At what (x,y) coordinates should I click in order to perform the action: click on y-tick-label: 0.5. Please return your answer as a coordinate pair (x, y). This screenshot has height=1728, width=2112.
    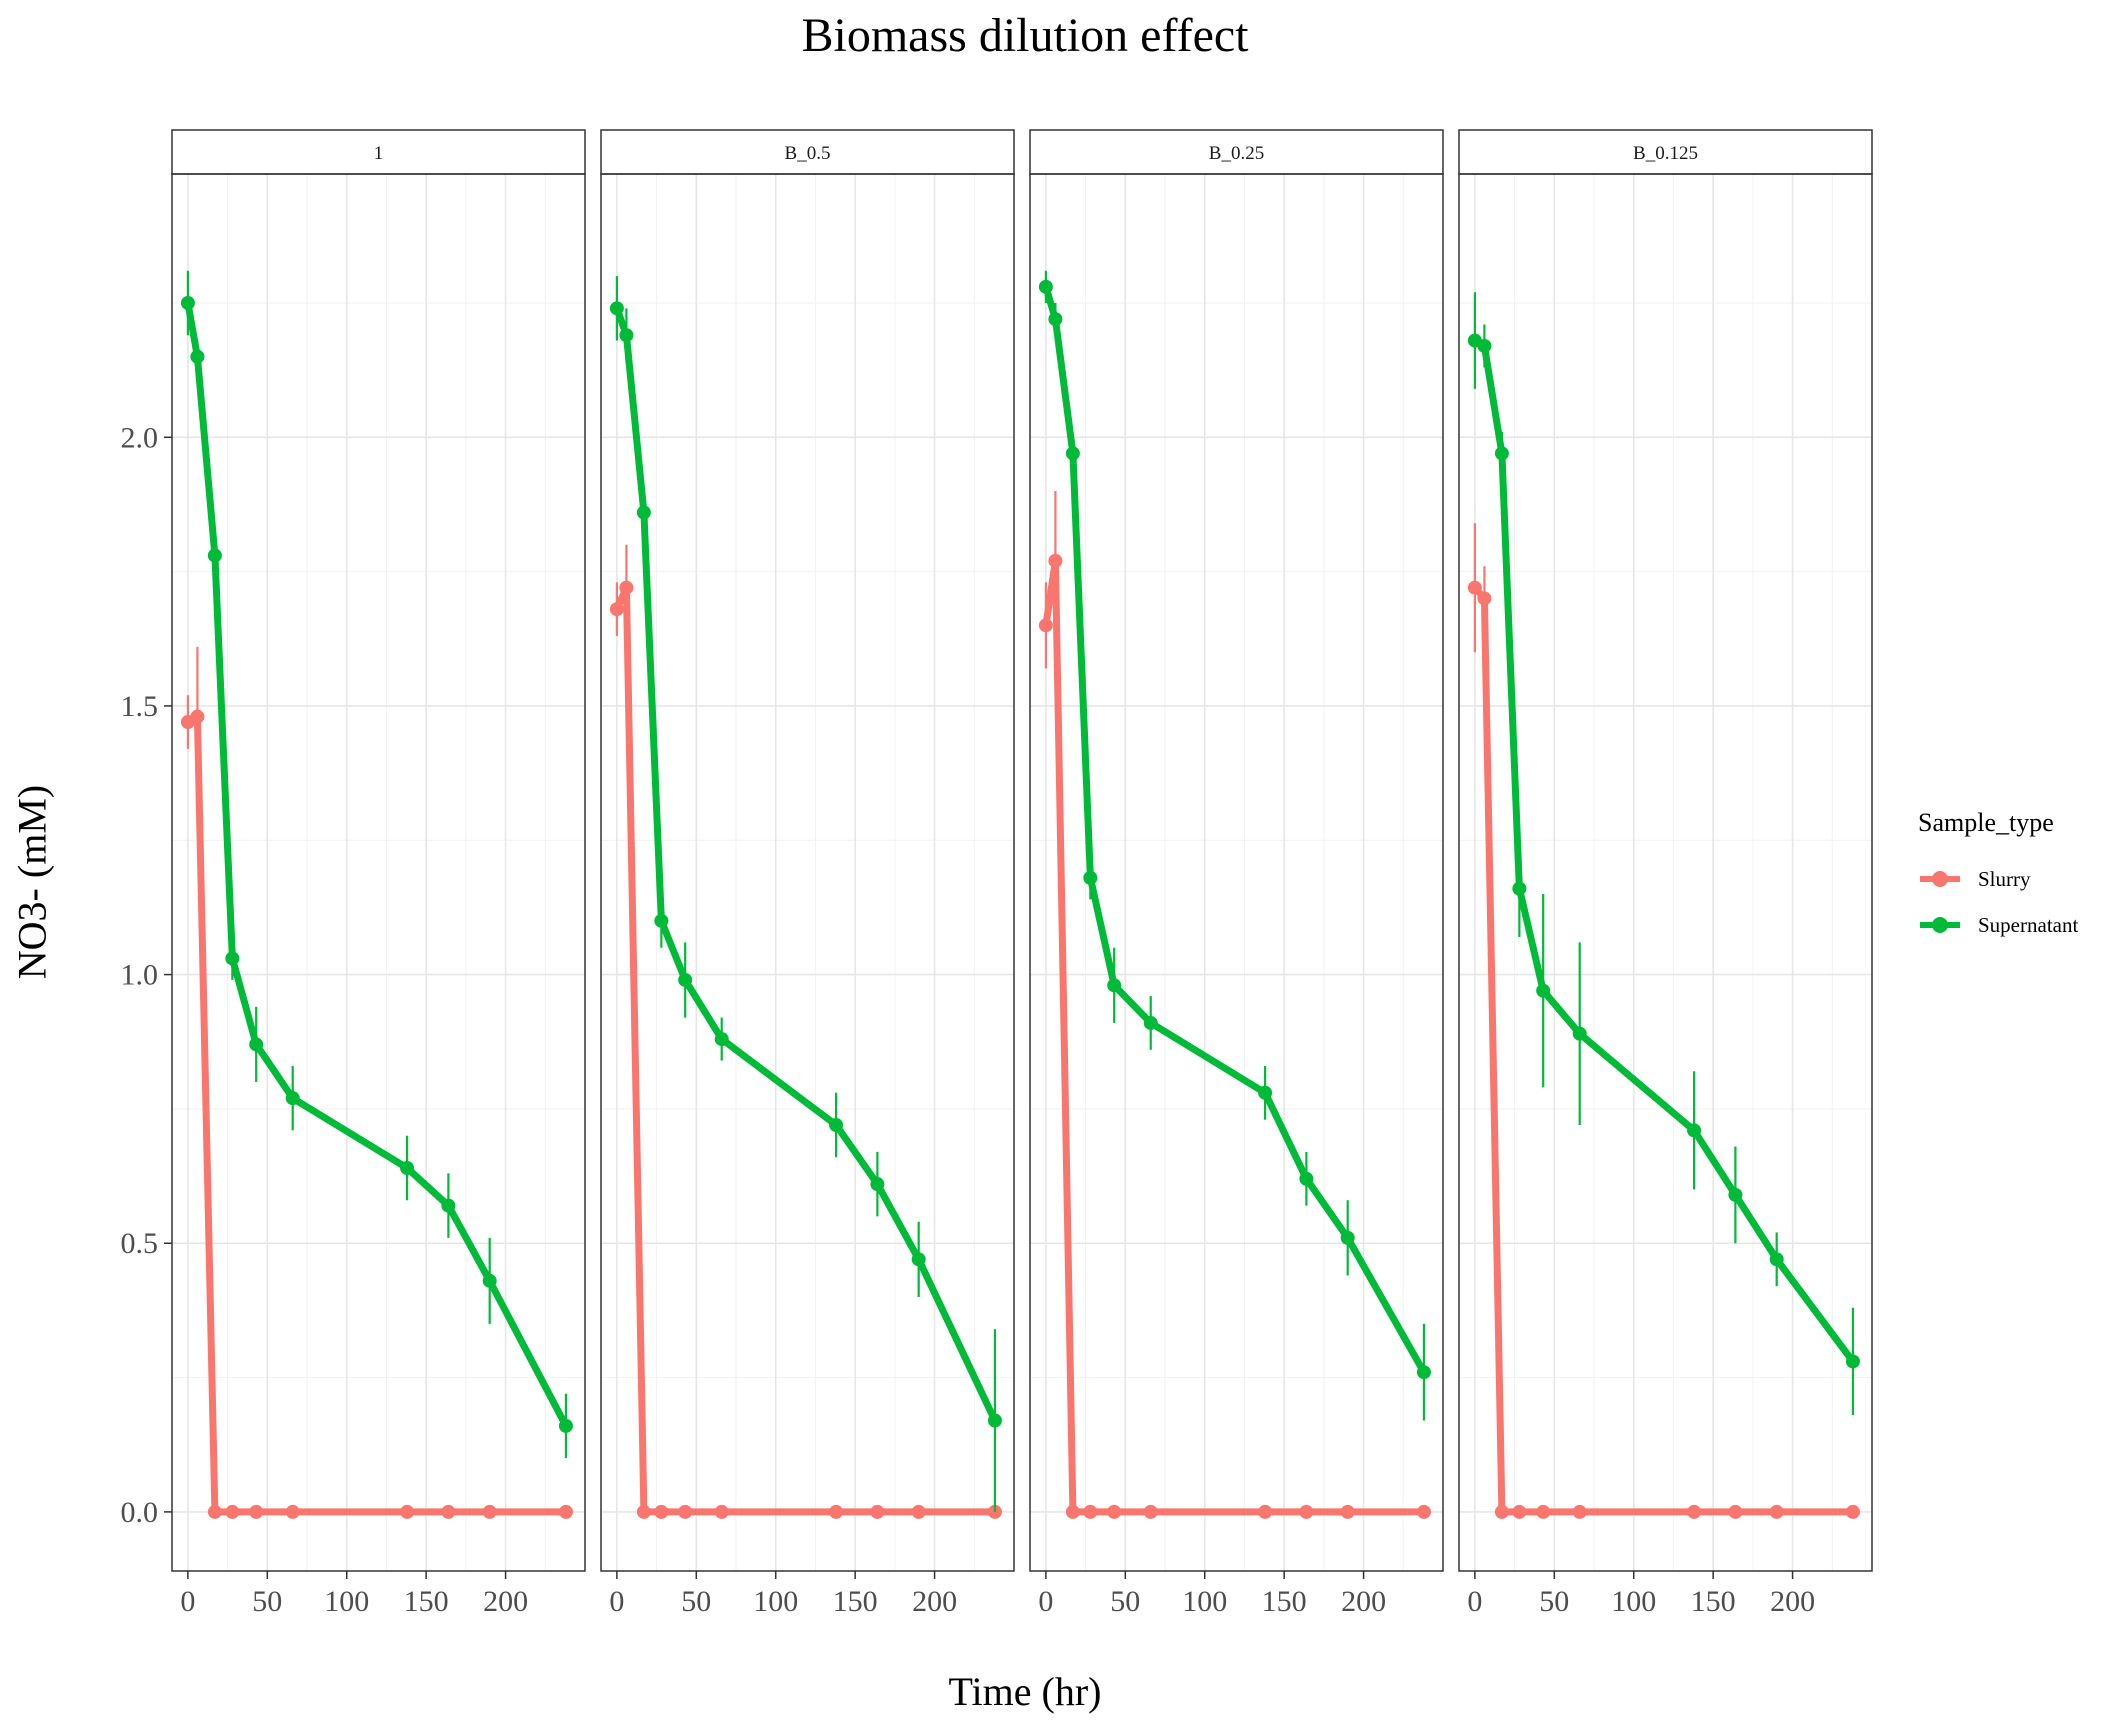
    Looking at the image, I should click on (140, 1243).